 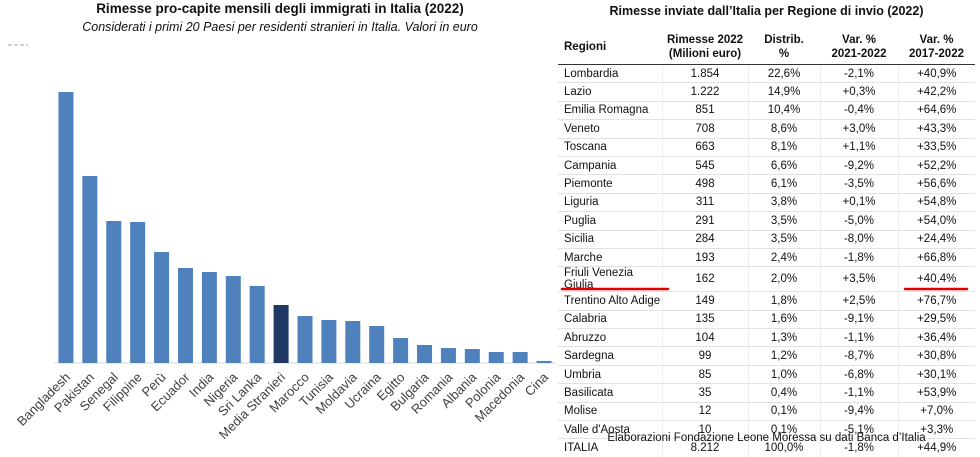 I want to click on table-cell: +54,0%, so click(x=936, y=221).